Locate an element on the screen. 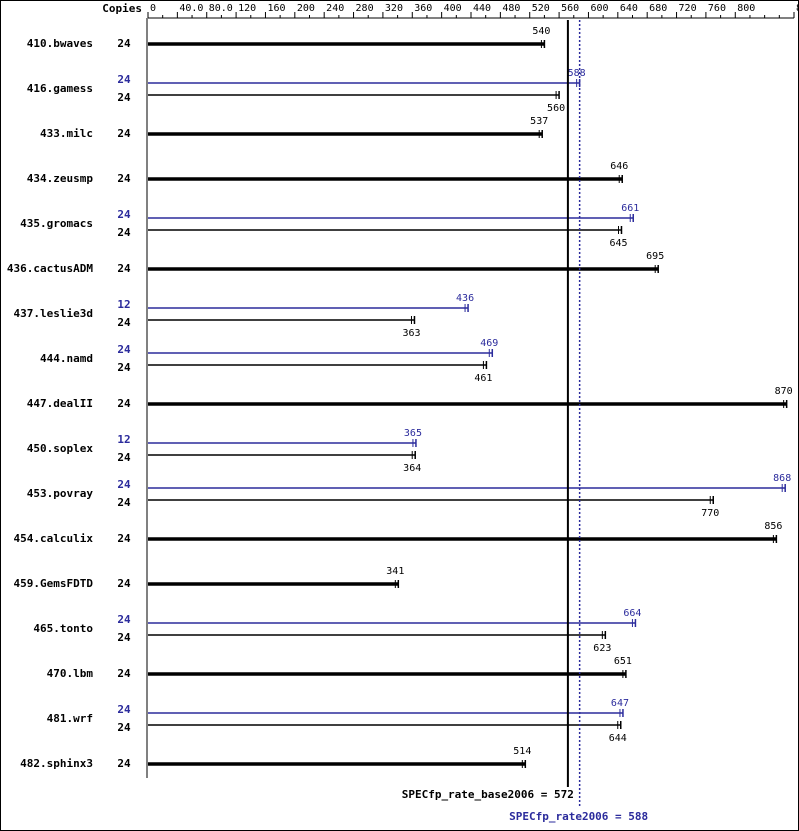 This screenshot has width=799, height=831. value-label: 651 is located at coordinates (623, 661).